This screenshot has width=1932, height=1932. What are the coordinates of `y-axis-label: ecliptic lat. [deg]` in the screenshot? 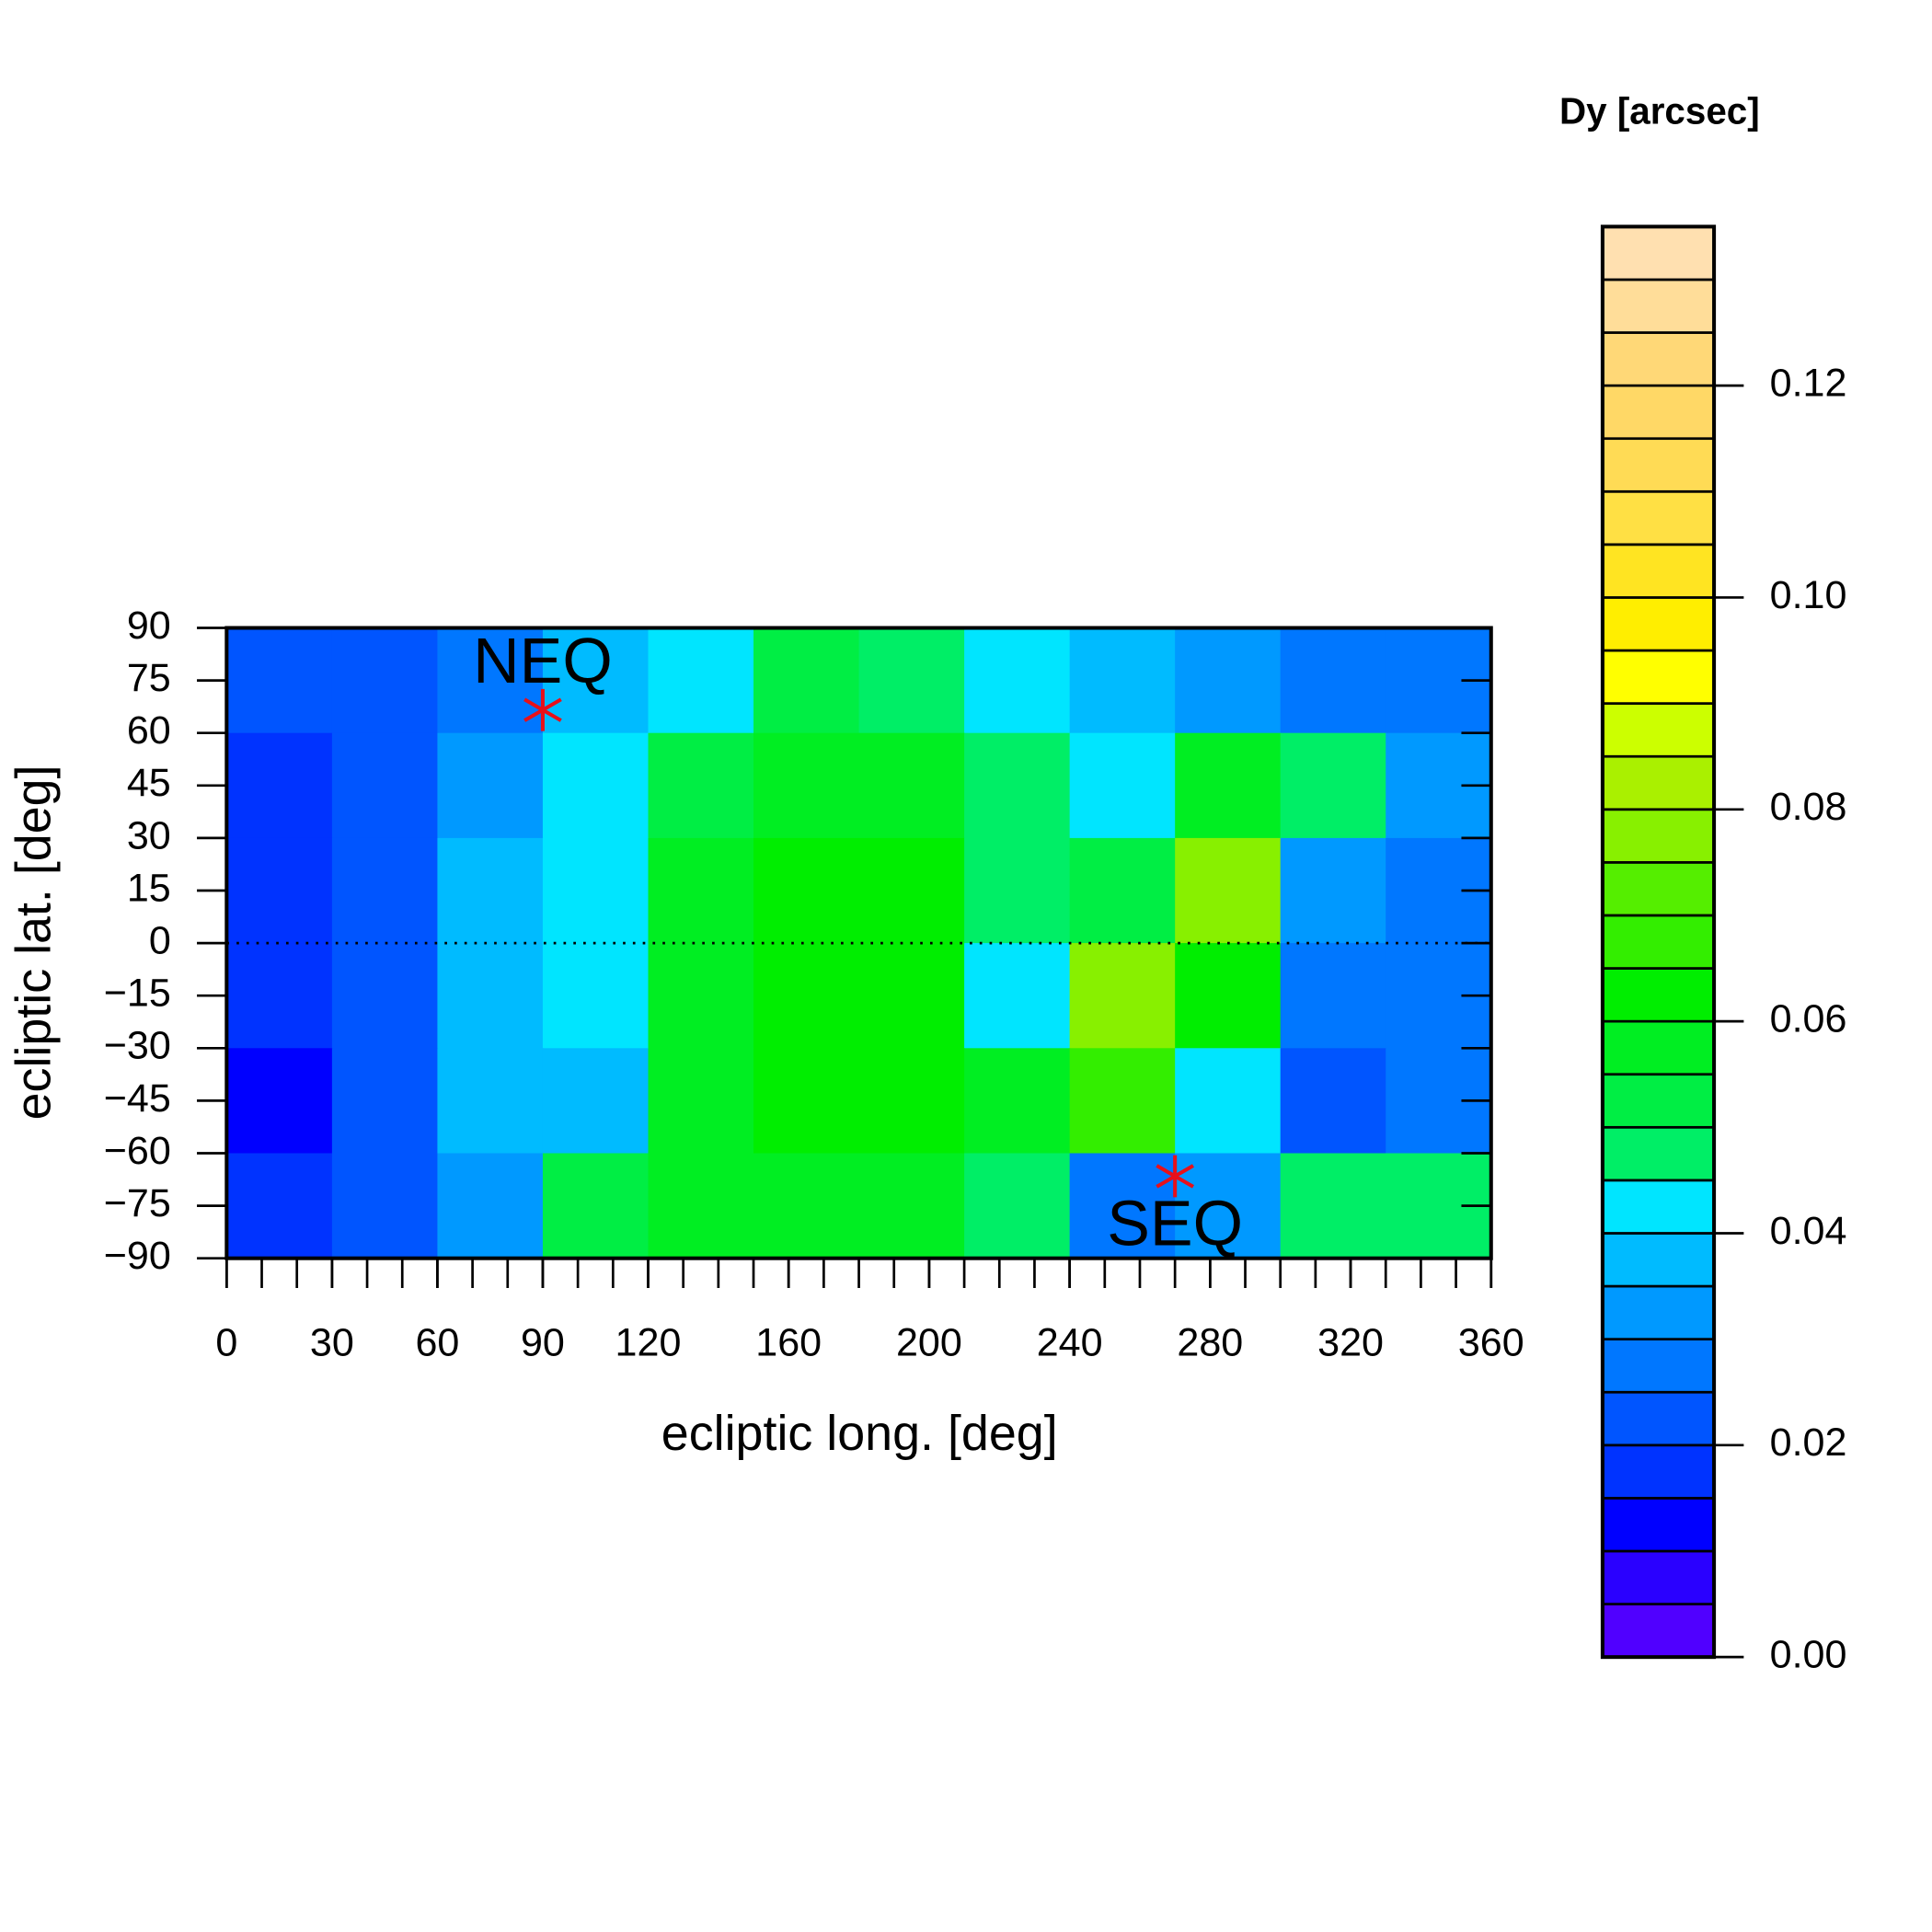 It's located at (34, 942).